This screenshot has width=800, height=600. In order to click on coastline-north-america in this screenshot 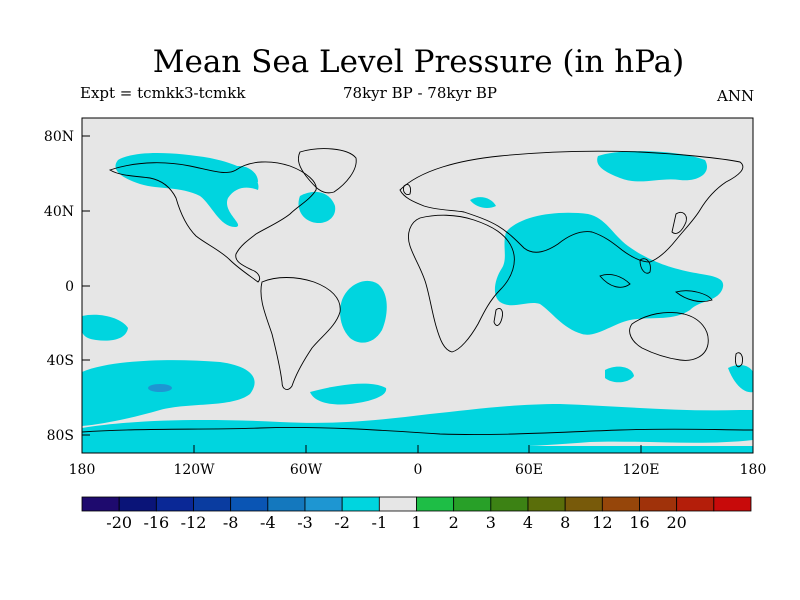, I will do `click(212, 222)`.